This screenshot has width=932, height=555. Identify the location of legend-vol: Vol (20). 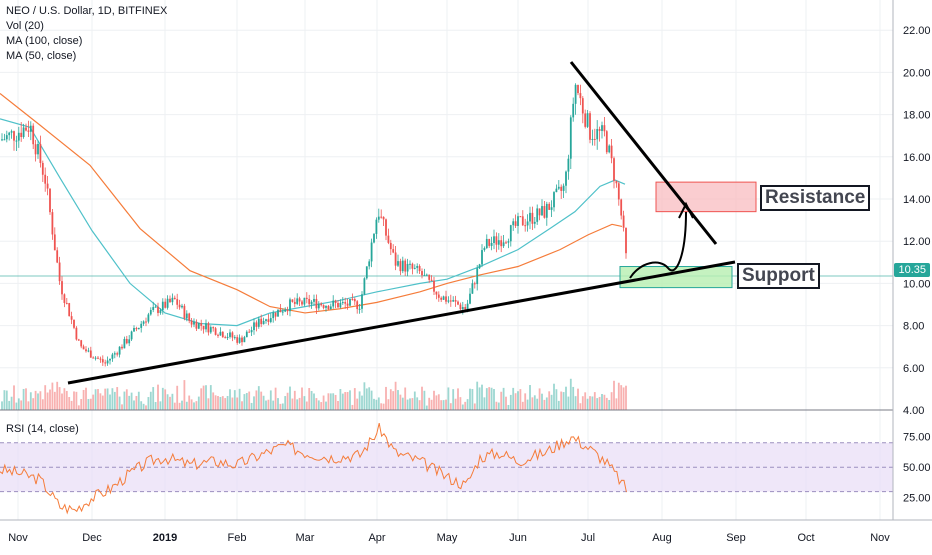
(25, 26).